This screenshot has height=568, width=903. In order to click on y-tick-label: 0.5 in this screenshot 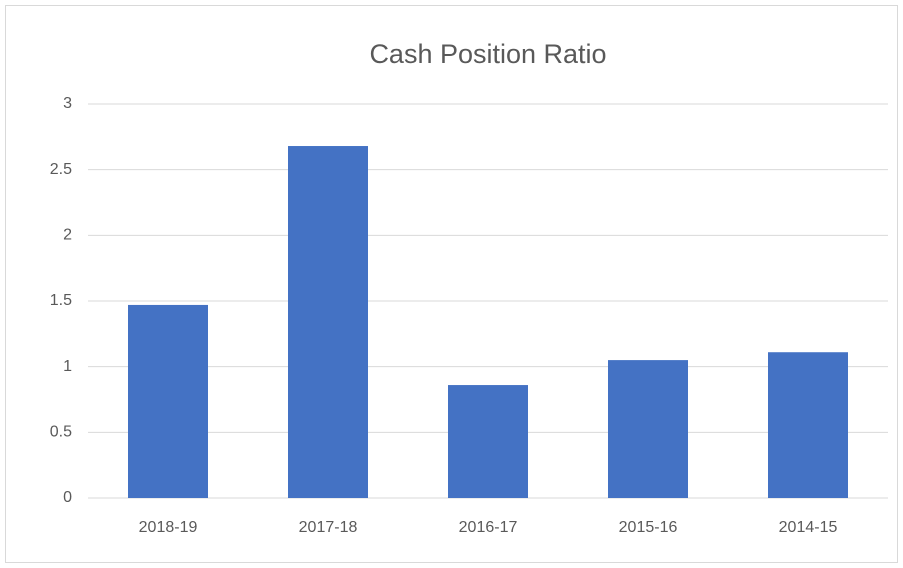, I will do `click(61, 432)`.